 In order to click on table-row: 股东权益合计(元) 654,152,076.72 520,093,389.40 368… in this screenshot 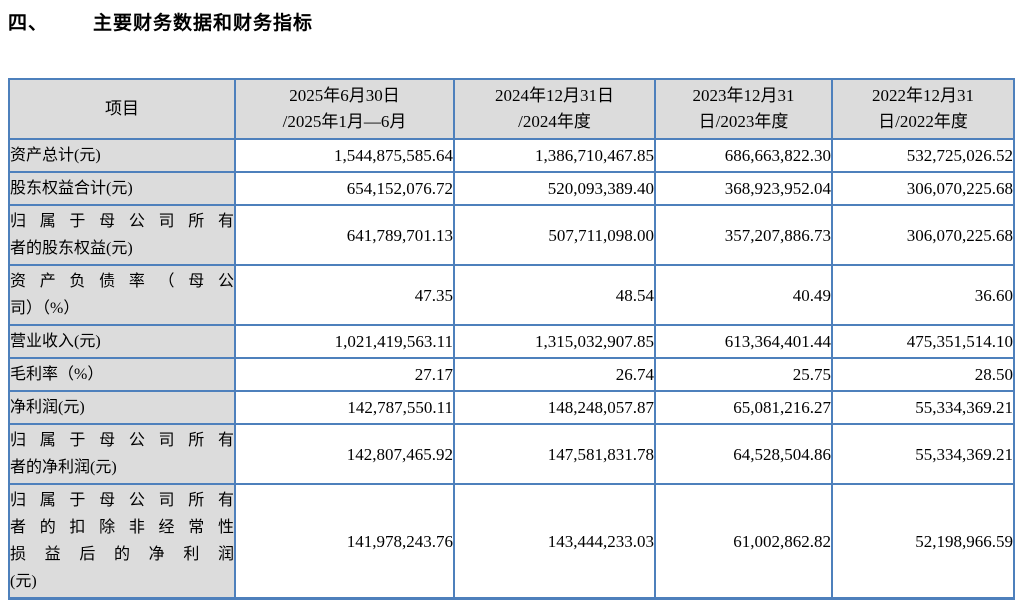, I will do `click(511, 188)`.